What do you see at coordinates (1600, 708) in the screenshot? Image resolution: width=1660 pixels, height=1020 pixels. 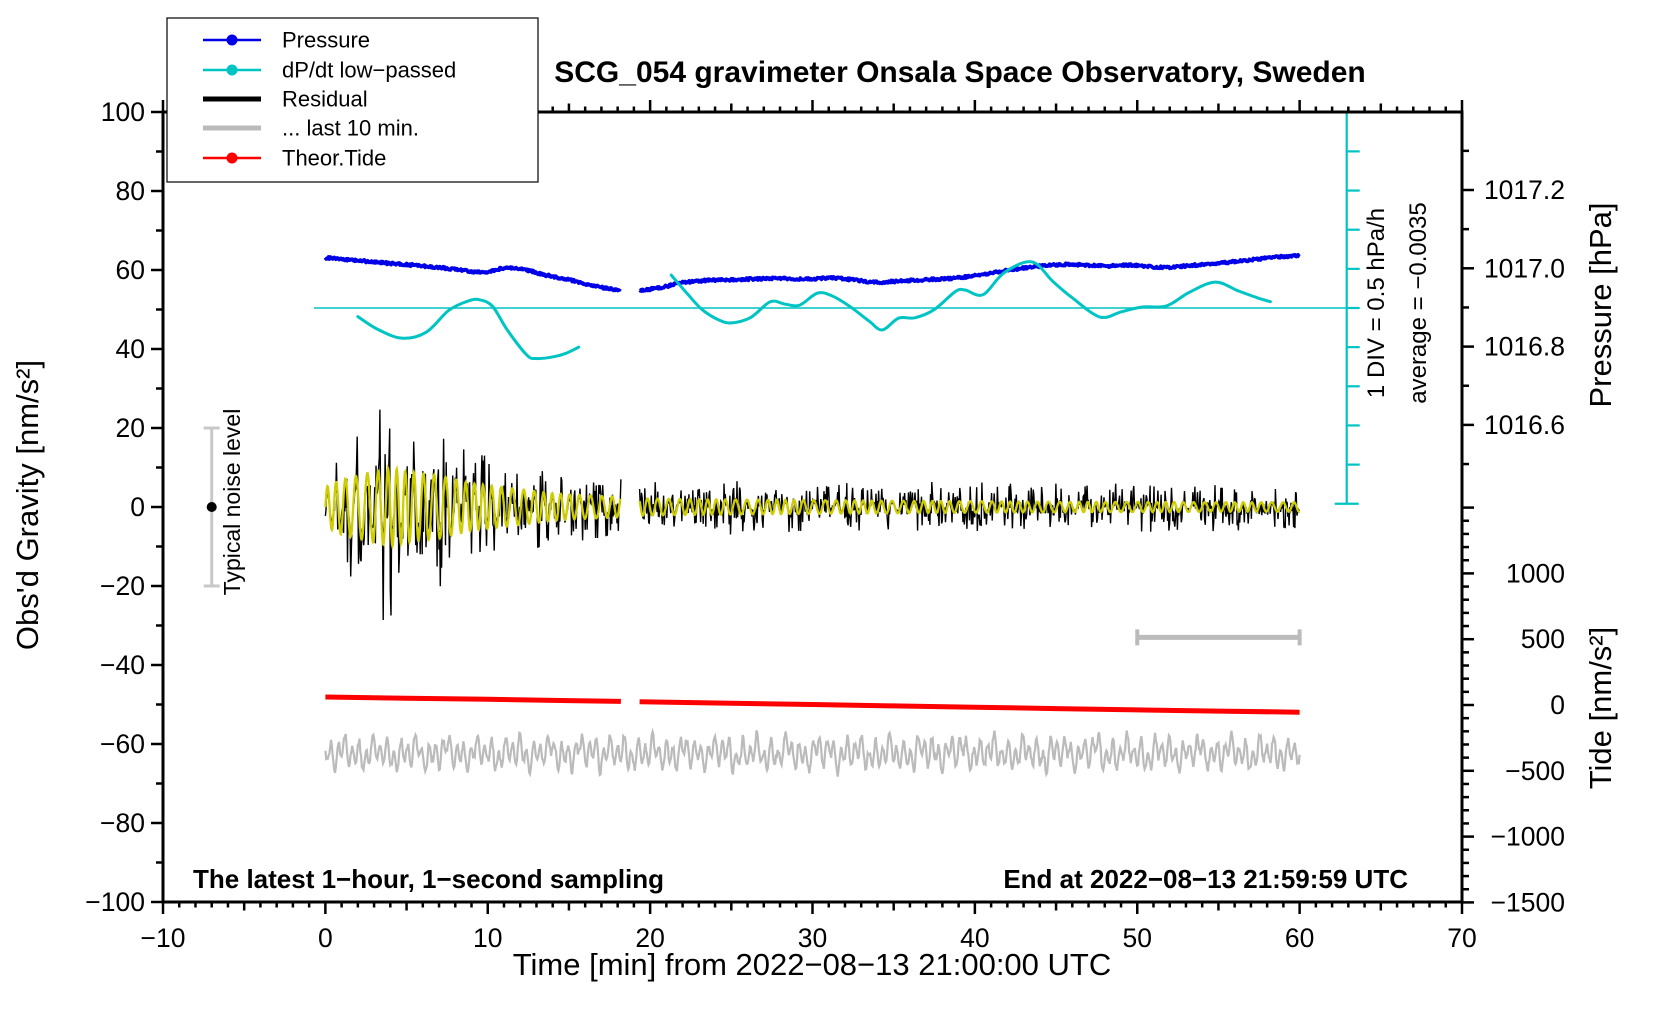 I see `y-axis-title-tide: Tide [nm/s²]` at bounding box center [1600, 708].